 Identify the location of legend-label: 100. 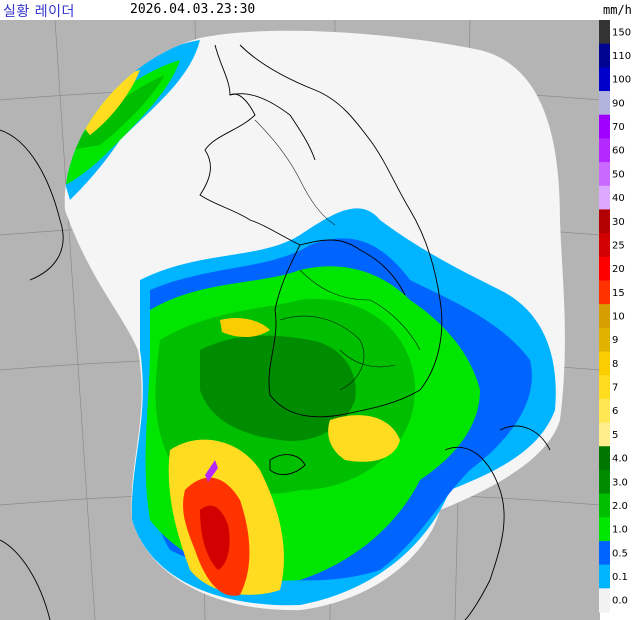
(621, 80).